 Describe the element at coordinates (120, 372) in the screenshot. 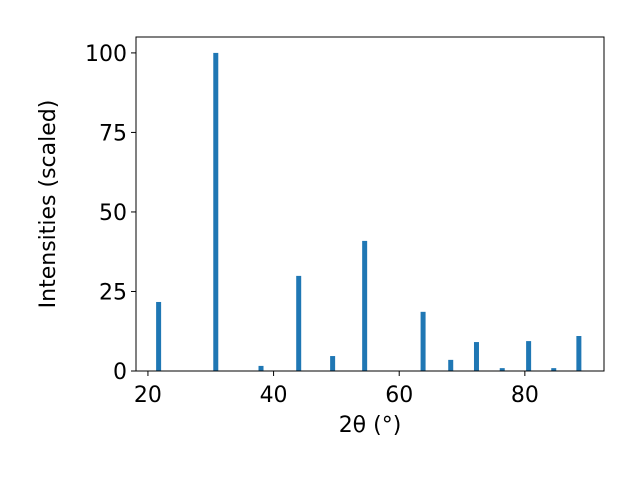

I see `y-tick-label: 0` at that location.